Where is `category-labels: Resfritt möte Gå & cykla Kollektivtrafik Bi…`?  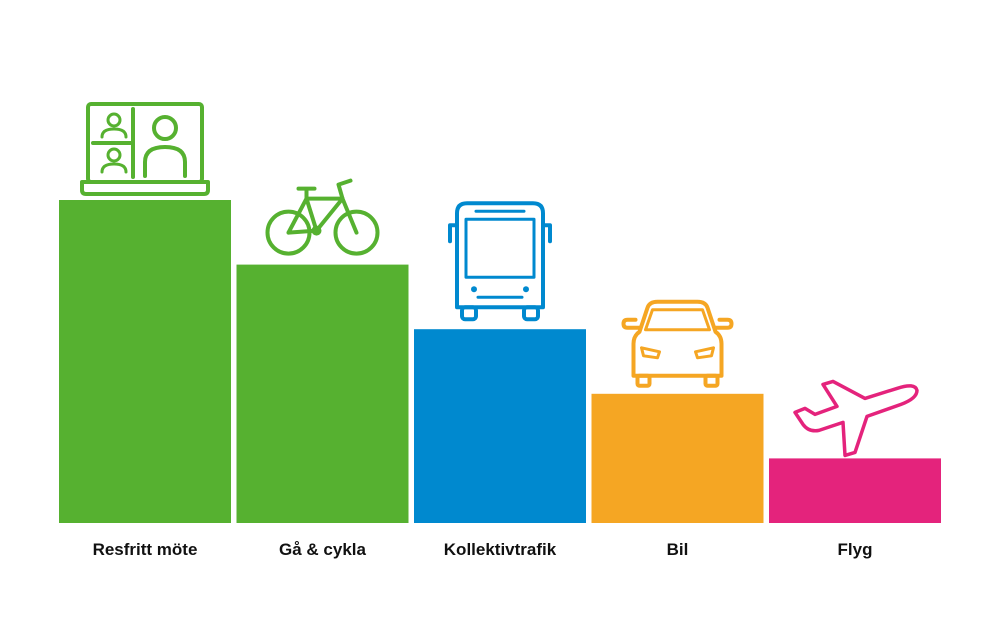 category-labels: Resfritt möte Gå & cykla Kollektivtrafik Bi… is located at coordinates (483, 549).